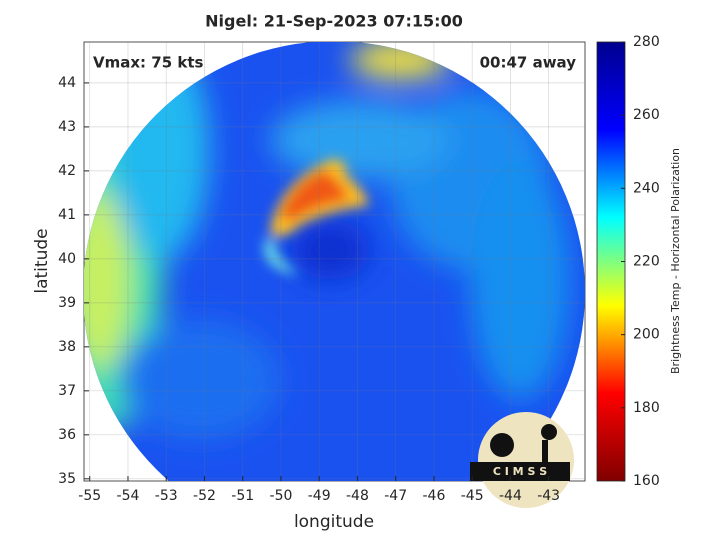 The image size is (720, 544). Describe the element at coordinates (166, 496) in the screenshot. I see `x-tick-label: -53` at that location.